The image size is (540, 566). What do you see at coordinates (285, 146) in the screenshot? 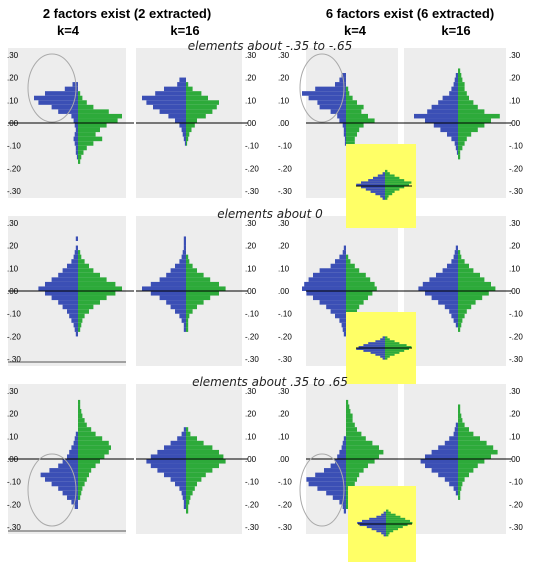
I see `r1c3-tick-label-4: -.10` at bounding box center [285, 146].